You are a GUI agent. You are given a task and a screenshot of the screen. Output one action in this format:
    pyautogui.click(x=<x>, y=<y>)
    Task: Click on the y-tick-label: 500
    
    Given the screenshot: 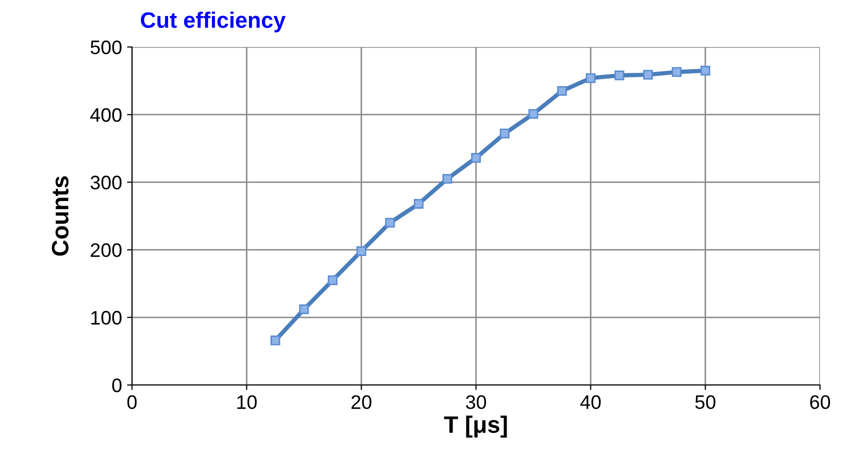 What is the action you would take?
    pyautogui.click(x=106, y=47)
    